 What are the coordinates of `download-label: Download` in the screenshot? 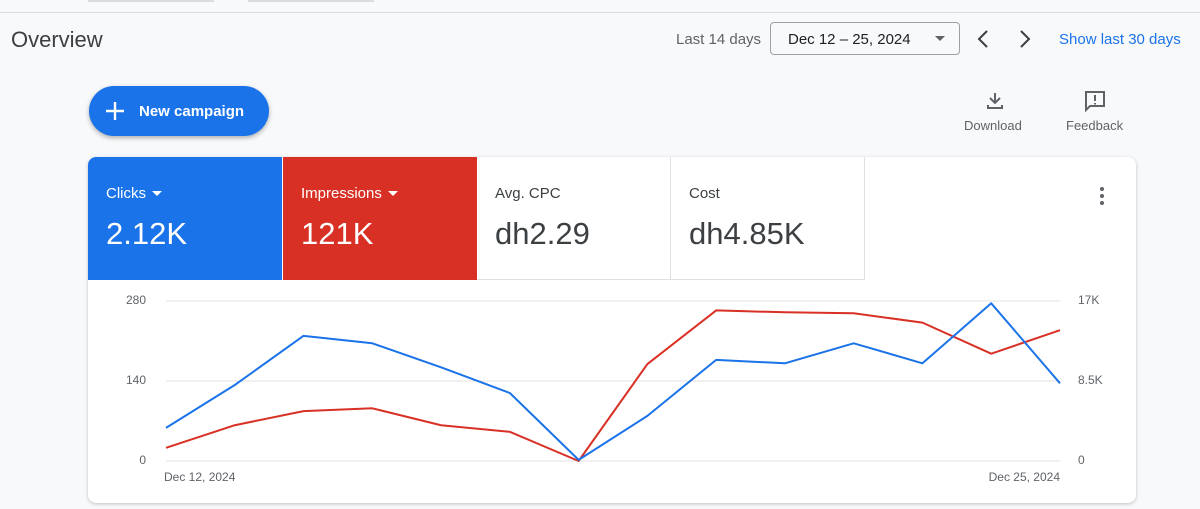 It's located at (993, 125).